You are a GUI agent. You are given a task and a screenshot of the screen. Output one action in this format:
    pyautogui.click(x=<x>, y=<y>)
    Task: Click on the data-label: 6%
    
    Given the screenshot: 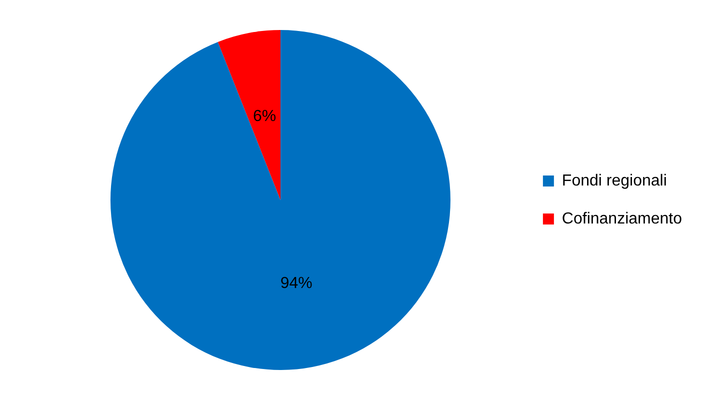 What is the action you would take?
    pyautogui.click(x=264, y=116)
    